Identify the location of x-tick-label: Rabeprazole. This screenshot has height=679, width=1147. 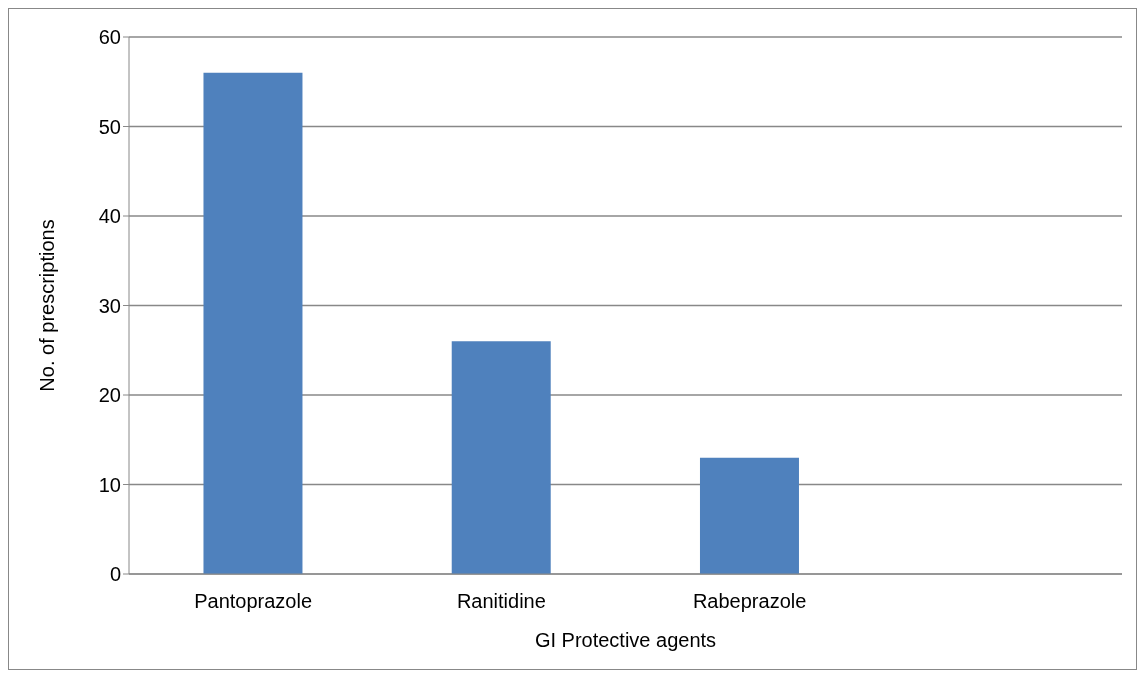
(749, 601).